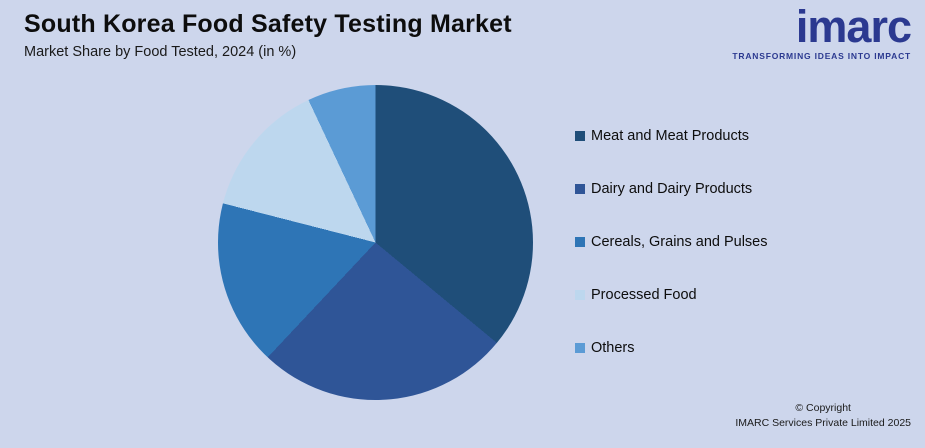 Image resolution: width=925 pixels, height=448 pixels. What do you see at coordinates (613, 348) in the screenshot?
I see `legend-label: Others` at bounding box center [613, 348].